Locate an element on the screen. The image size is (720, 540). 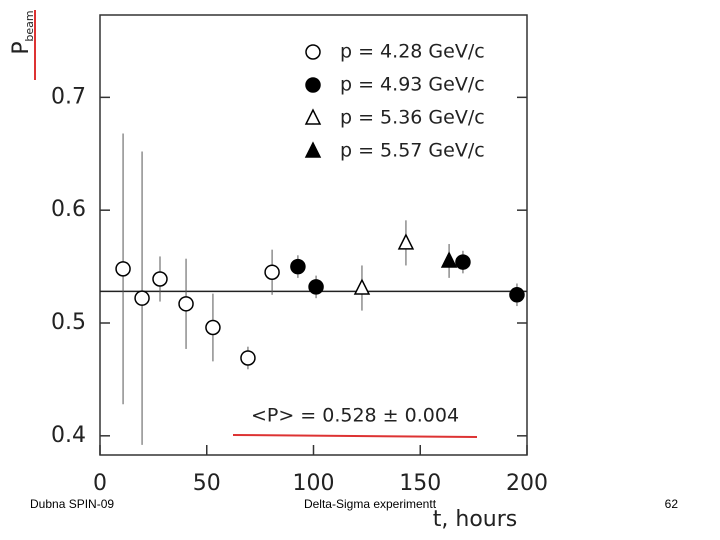
y-label-sub: beam is located at coordinates (29, 25).